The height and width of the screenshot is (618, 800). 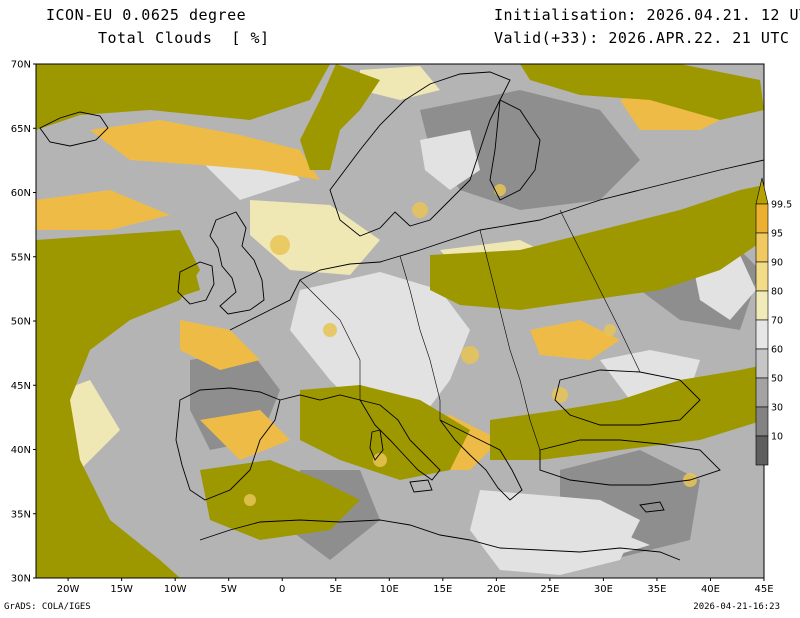 What do you see at coordinates (21, 450) in the screenshot?
I see `lat-label: 40N` at bounding box center [21, 450].